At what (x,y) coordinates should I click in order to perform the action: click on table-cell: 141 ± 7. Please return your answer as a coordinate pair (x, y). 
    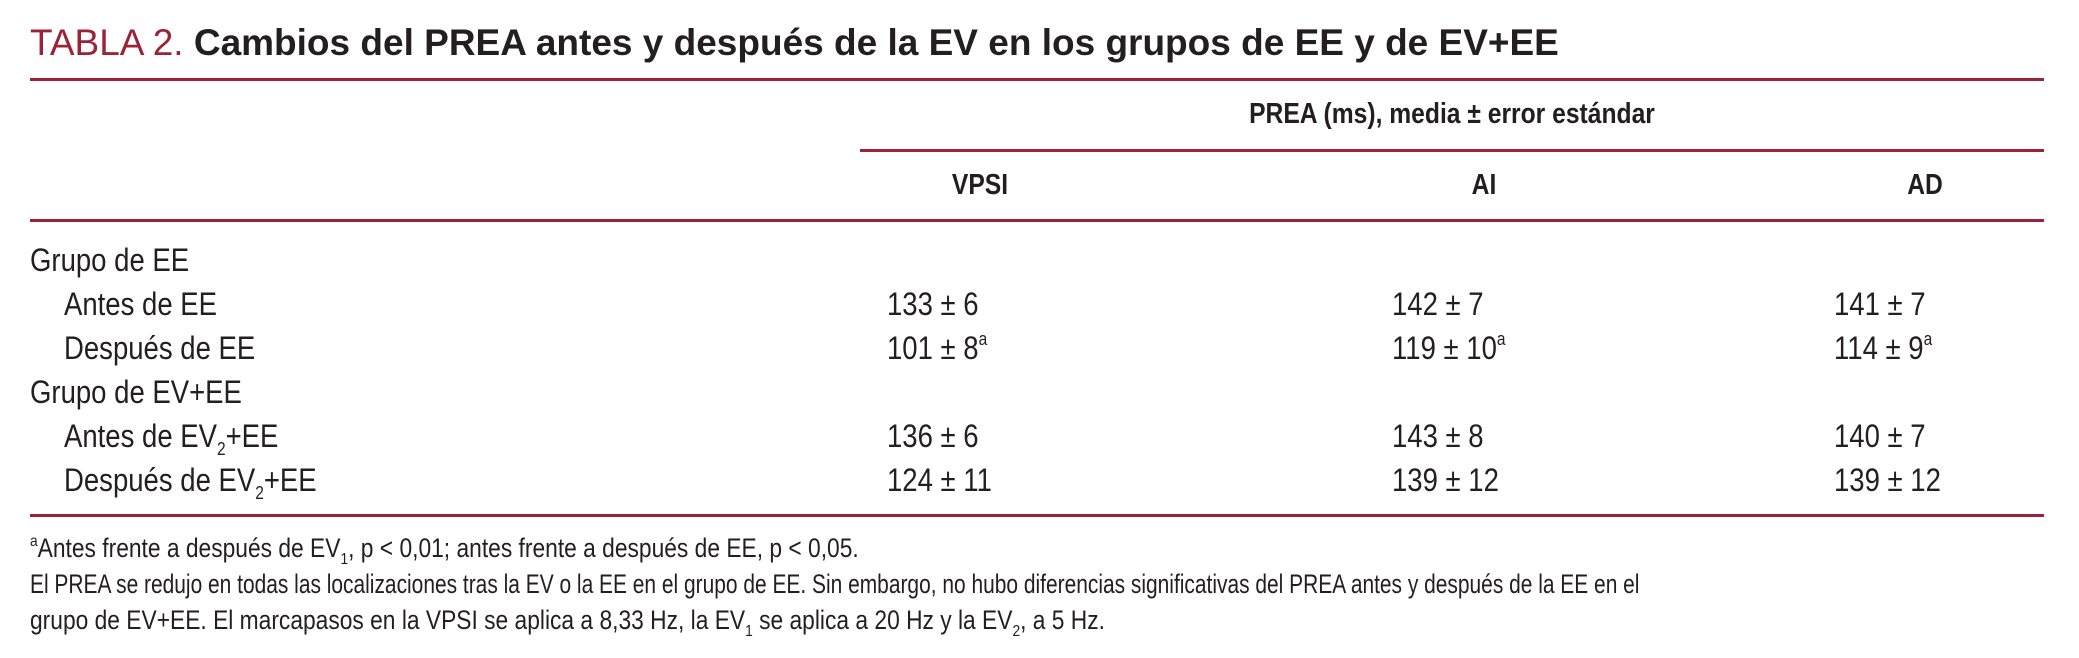
    Looking at the image, I should click on (1880, 304).